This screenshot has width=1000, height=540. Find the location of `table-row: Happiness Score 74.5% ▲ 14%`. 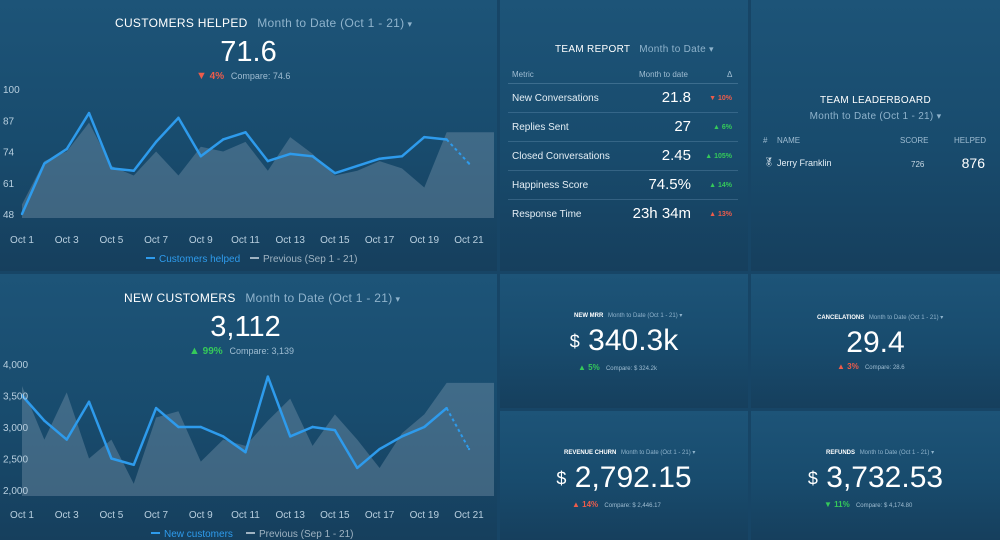

table-row: Happiness Score 74.5% ▲ 14% is located at coordinates (623, 185).